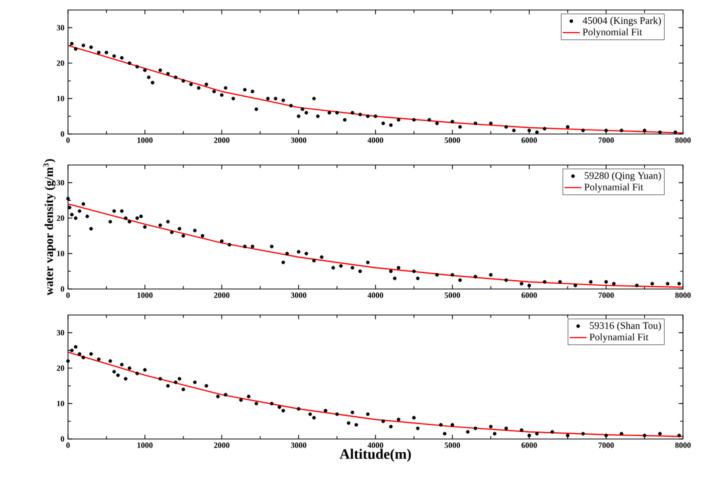 The height and width of the screenshot is (486, 701). What do you see at coordinates (625, 326) in the screenshot?
I see `legend-label: 59316 (Shan Tou)` at bounding box center [625, 326].